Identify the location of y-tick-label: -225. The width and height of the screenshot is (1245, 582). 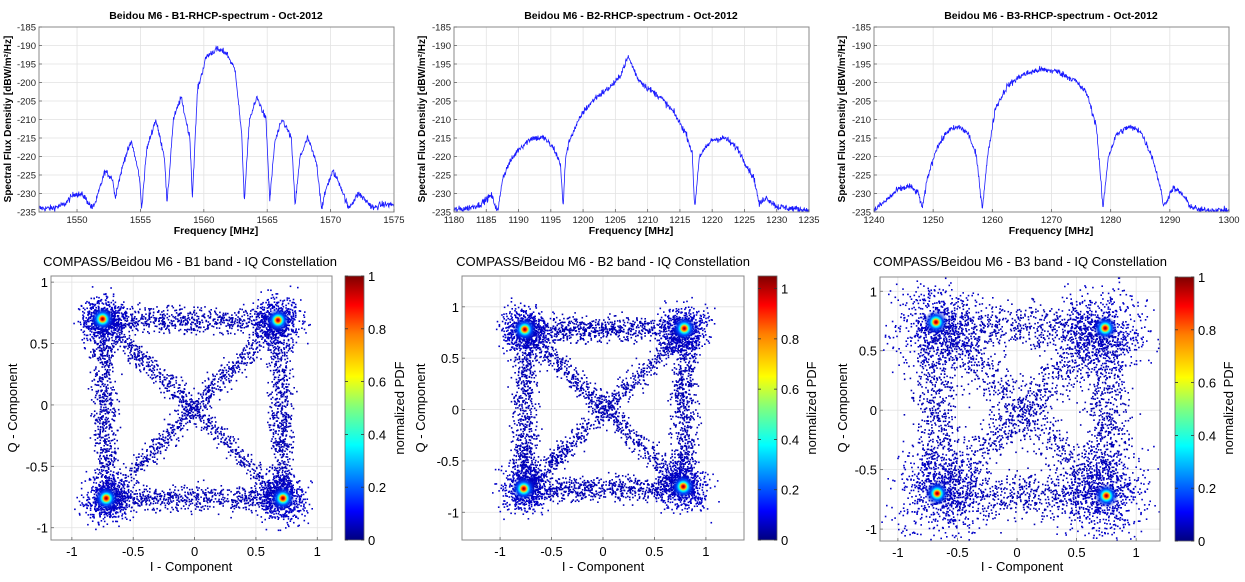
(441, 176).